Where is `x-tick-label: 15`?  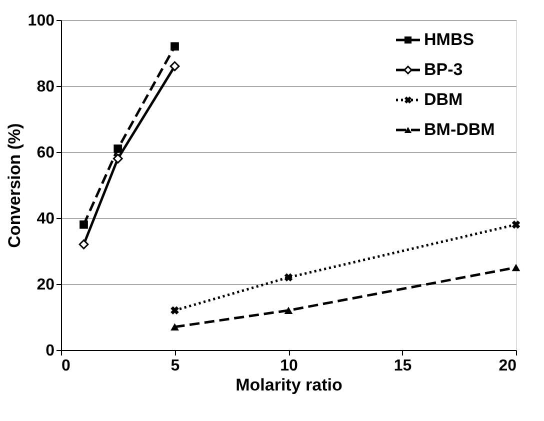 x-tick-label: 15 is located at coordinates (403, 366).